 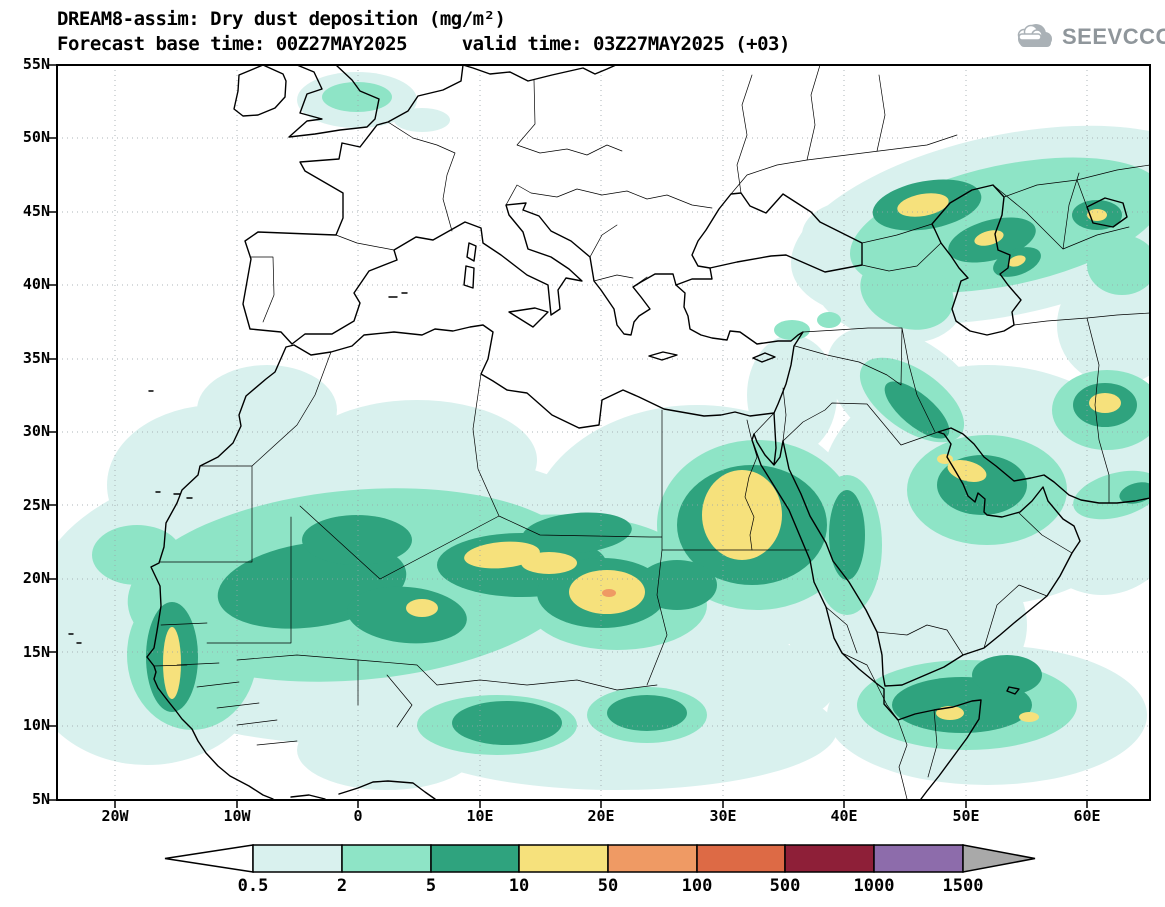 I want to click on lon-label-60e: 60E, so click(x=1087, y=816).